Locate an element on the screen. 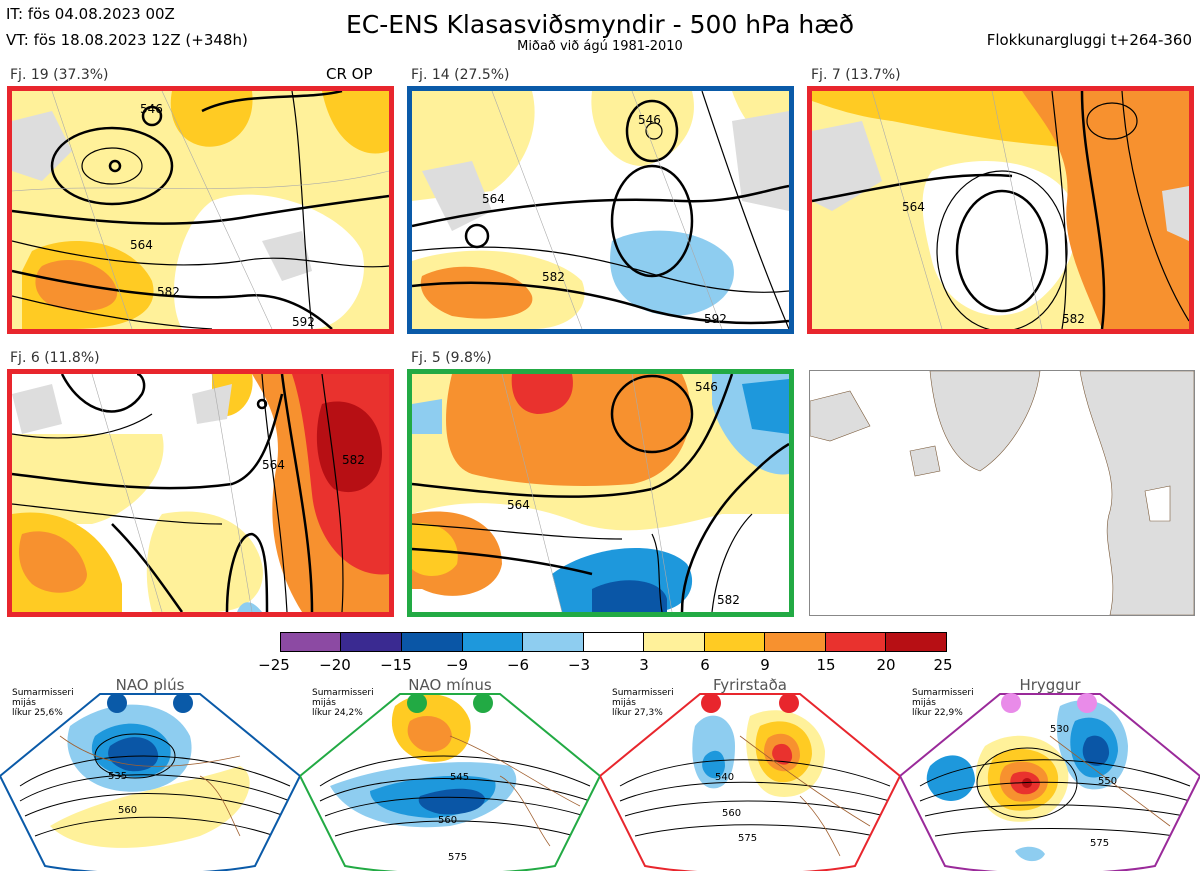  regime-map: 530 550 575 is located at coordinates (1050, 782).